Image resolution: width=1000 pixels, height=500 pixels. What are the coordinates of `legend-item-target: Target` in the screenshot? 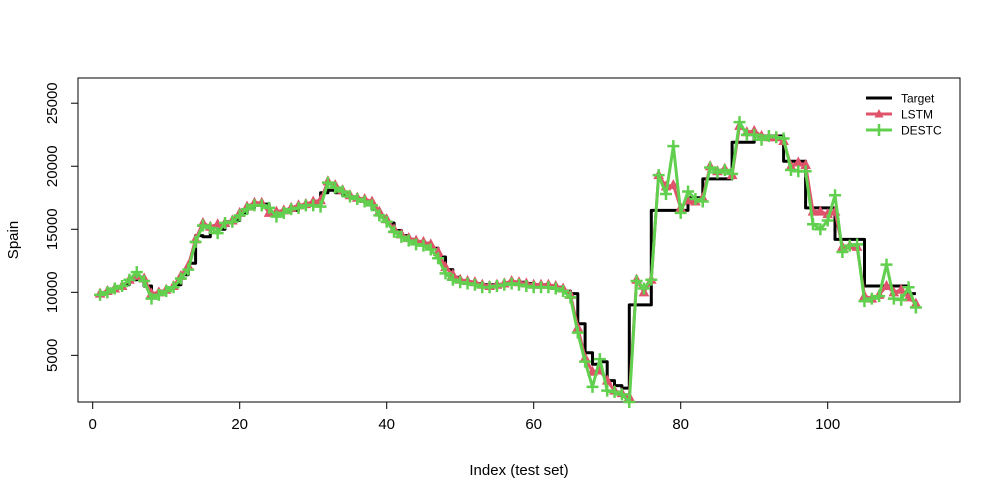 It's located at (900, 99).